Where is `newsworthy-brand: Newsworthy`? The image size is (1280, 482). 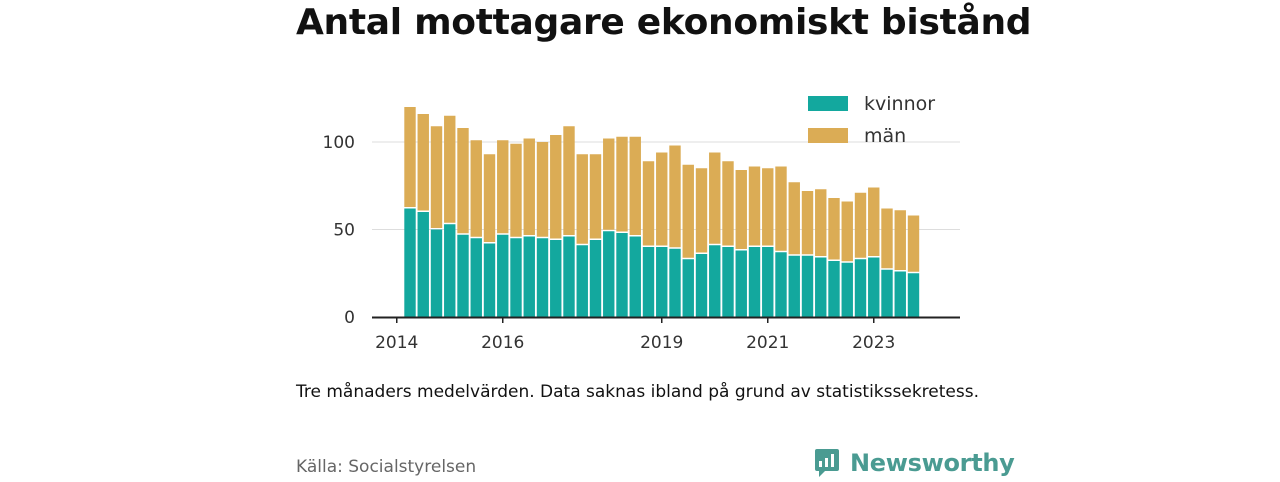
newsworthy-brand: Newsworthy is located at coordinates (914, 463).